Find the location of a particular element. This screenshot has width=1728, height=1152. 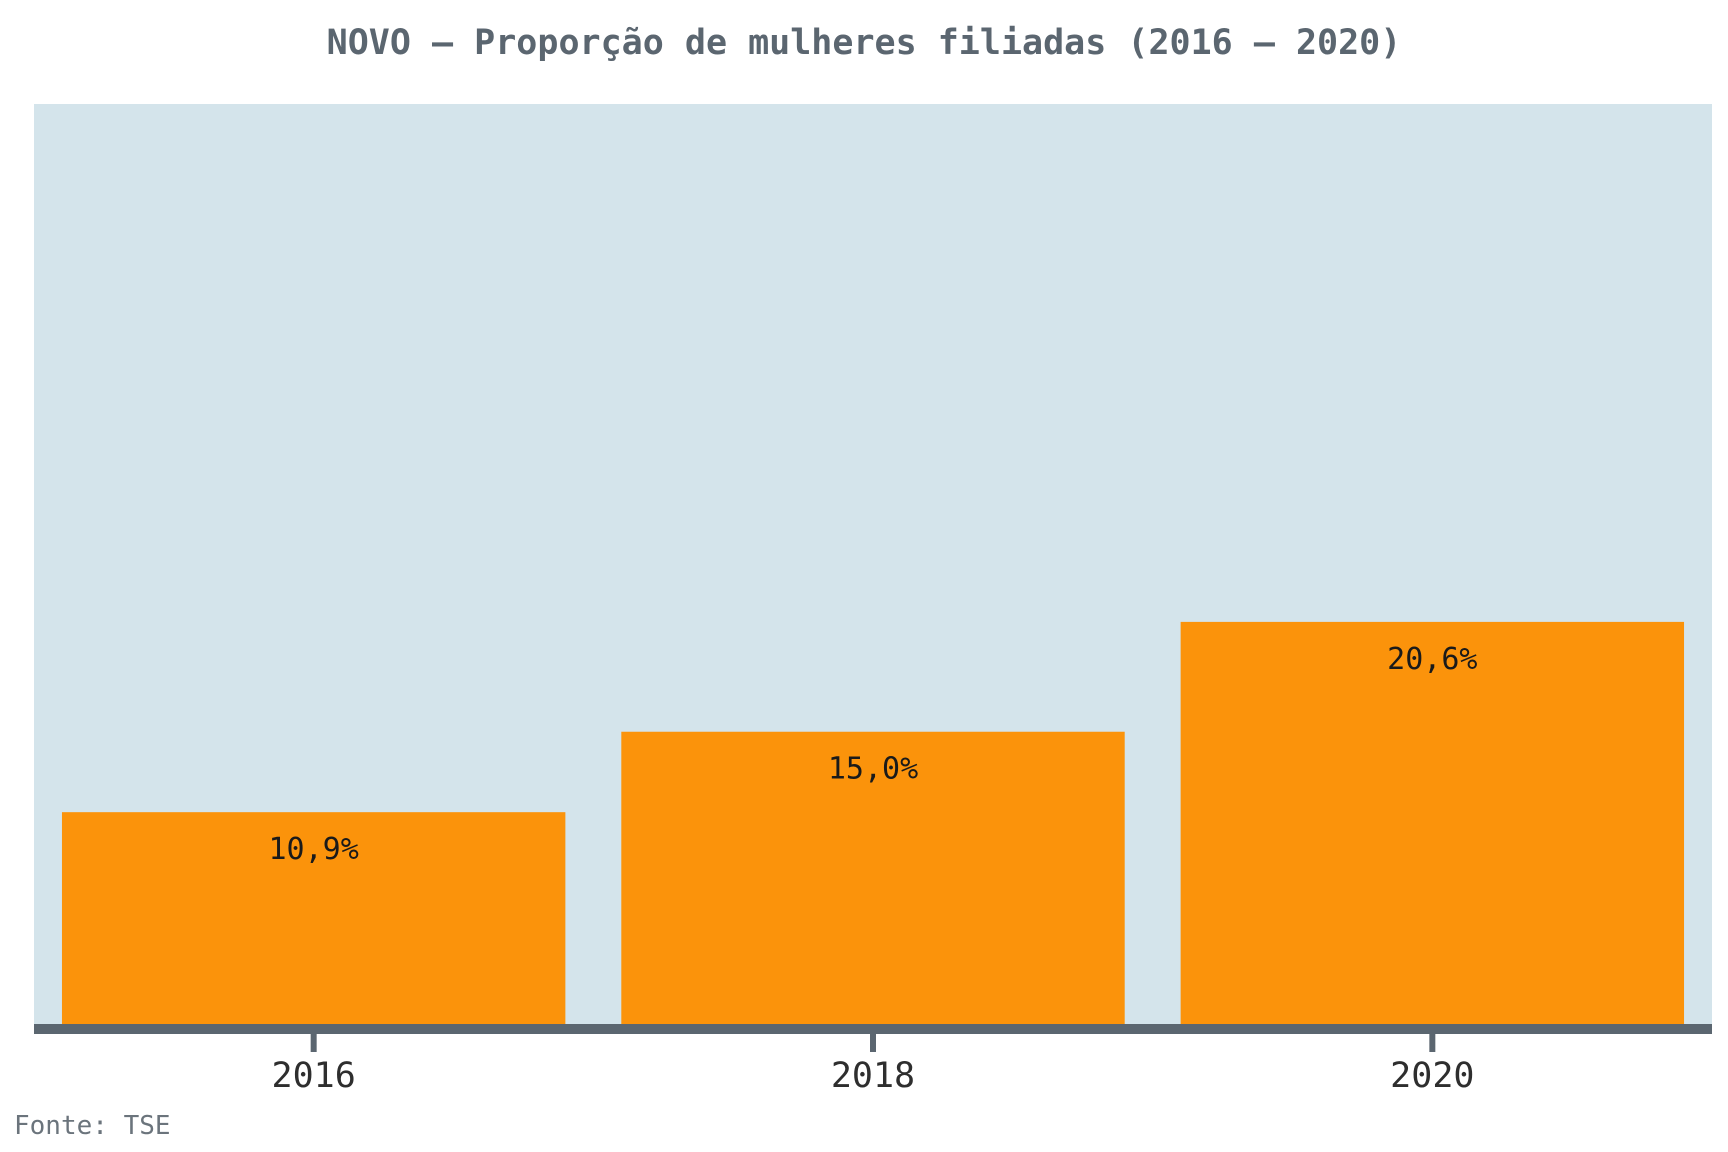

x-tick-2018 is located at coordinates (873, 1042).